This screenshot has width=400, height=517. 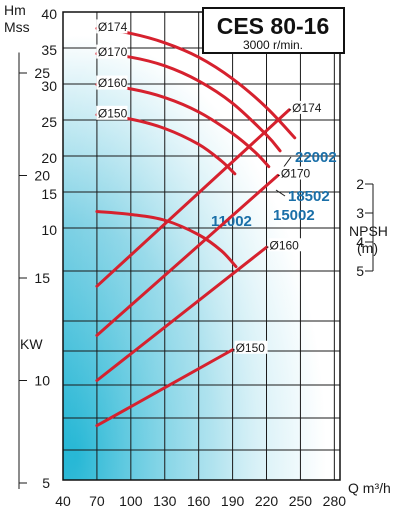 What do you see at coordinates (267, 501) in the screenshot?
I see `x-tick-label-6: 220` at bounding box center [267, 501].